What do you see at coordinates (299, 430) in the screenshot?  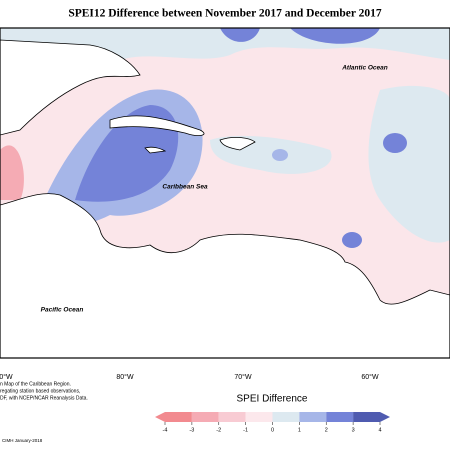 I see `legend-tick-label: 1` at bounding box center [299, 430].